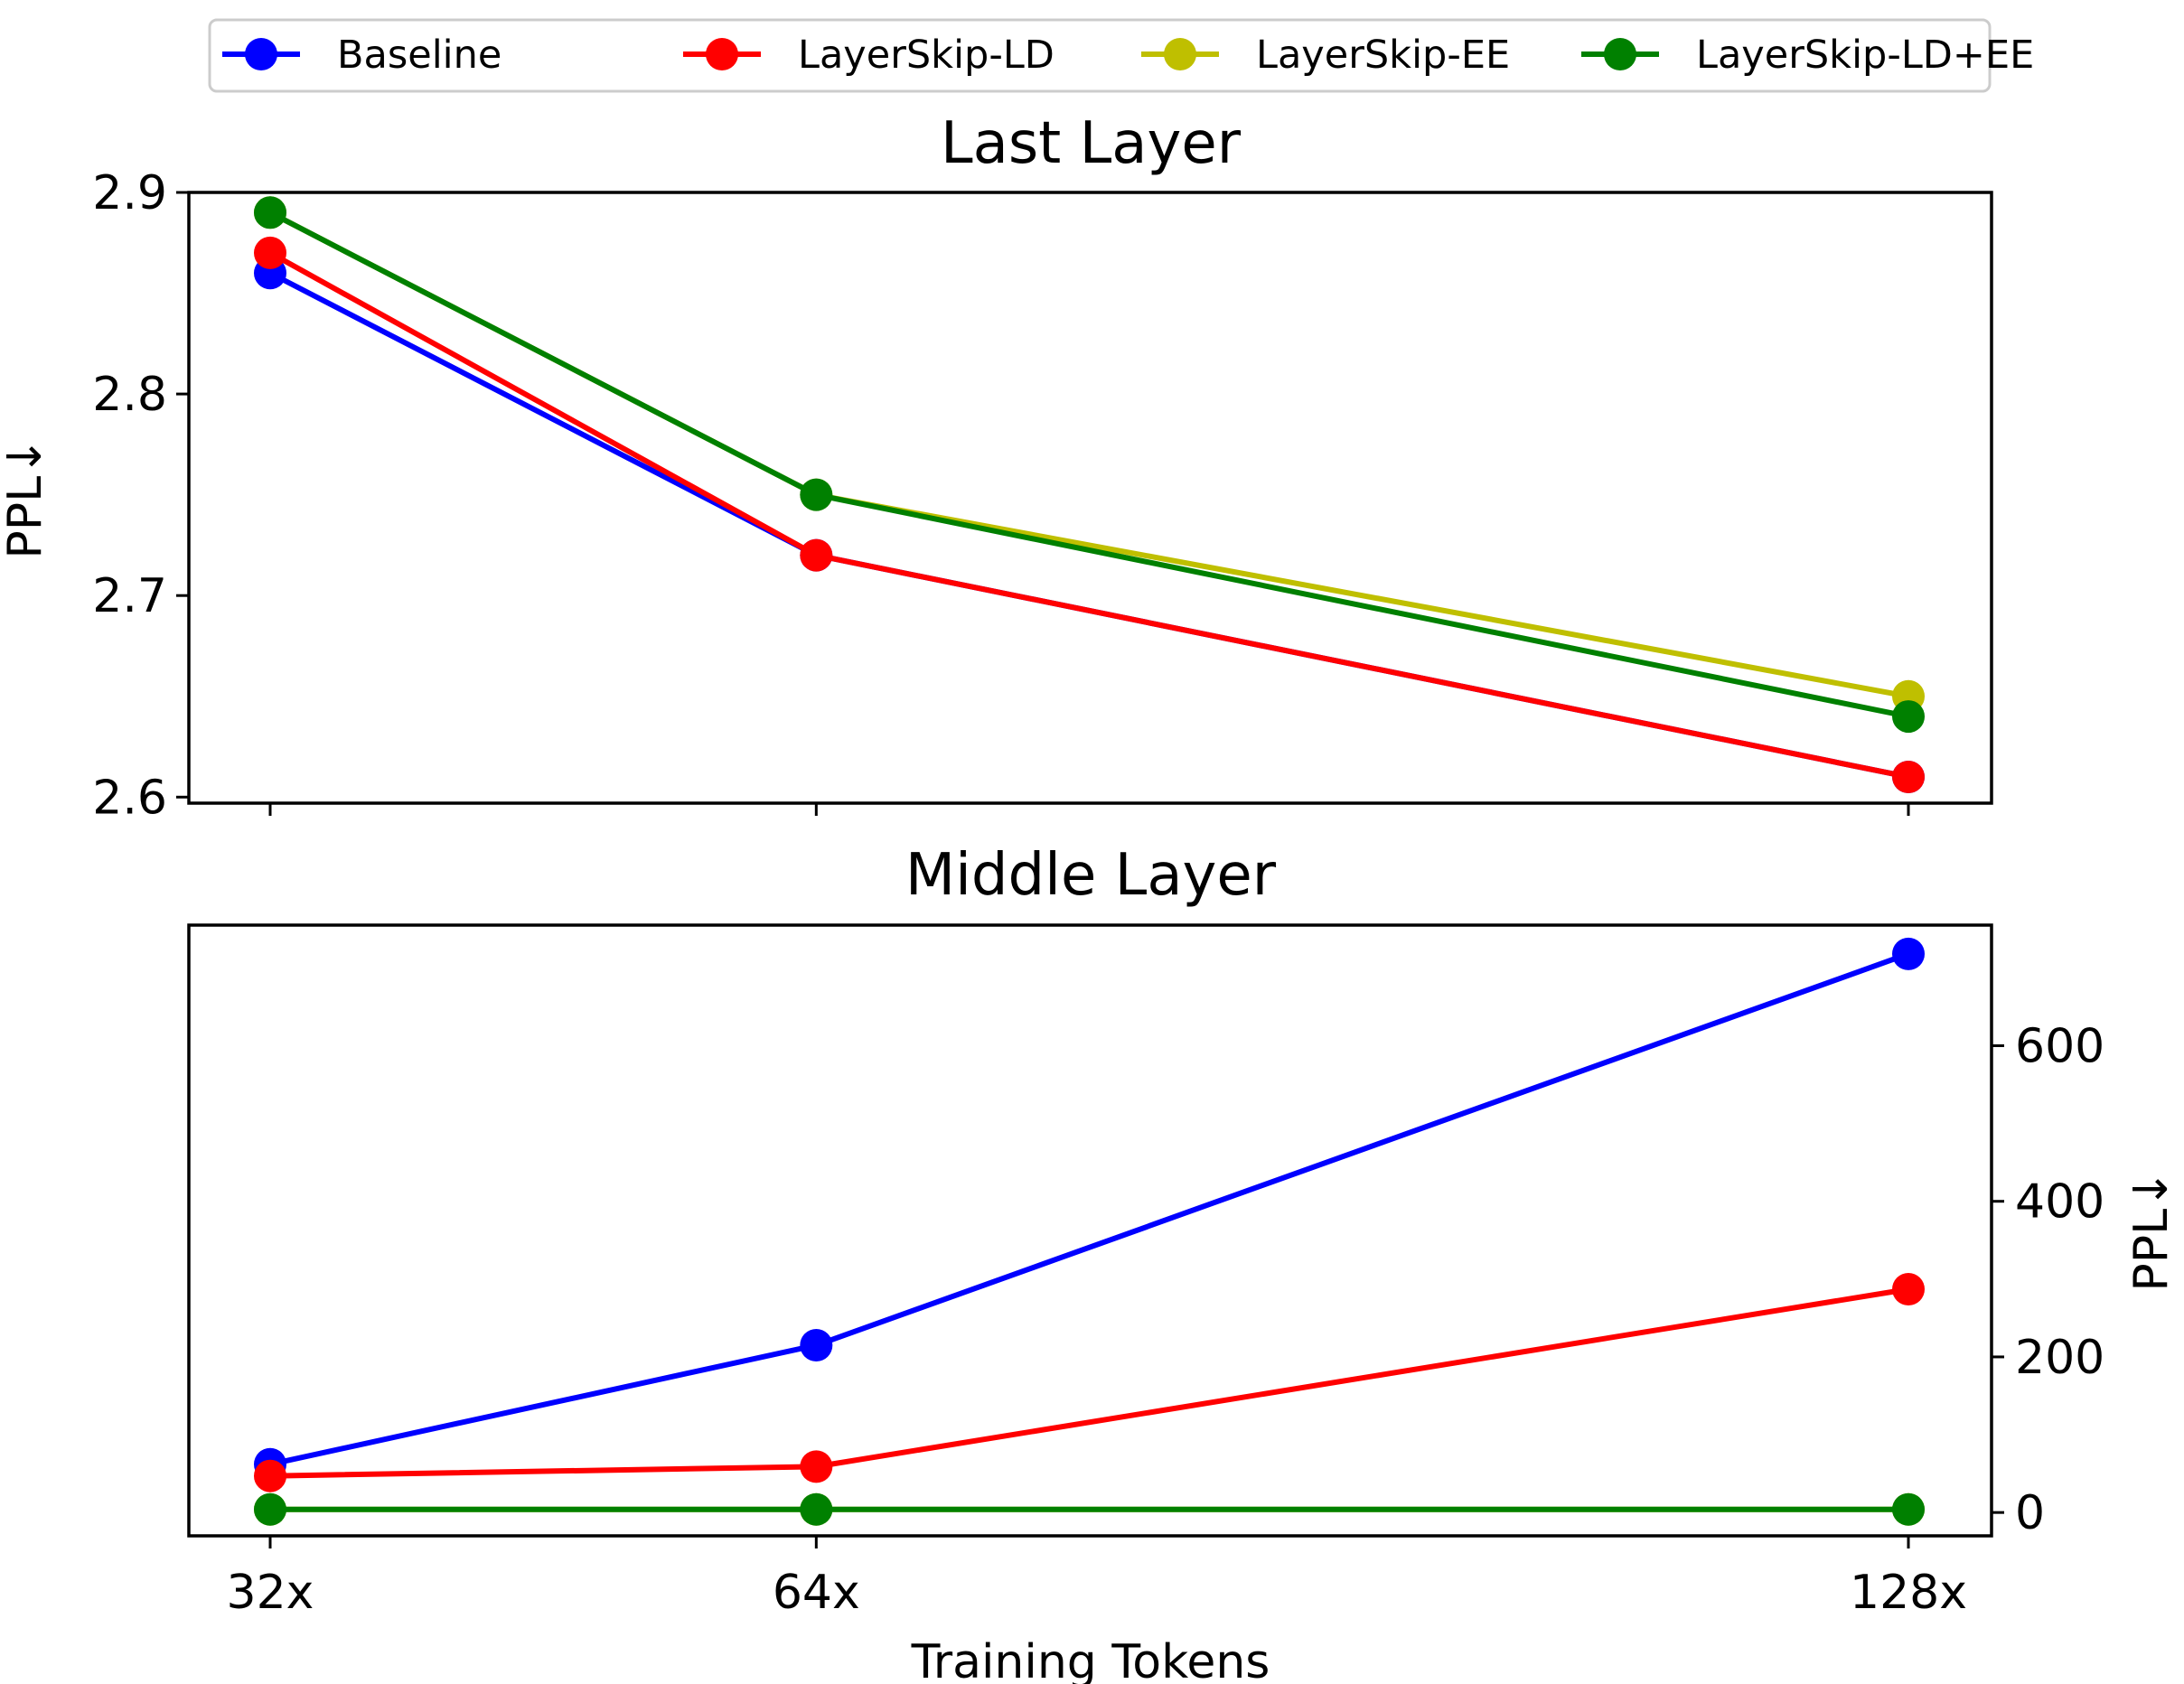 This screenshot has height=1684, width=2184. I want to click on x-tick-label: 32x, so click(270, 1593).